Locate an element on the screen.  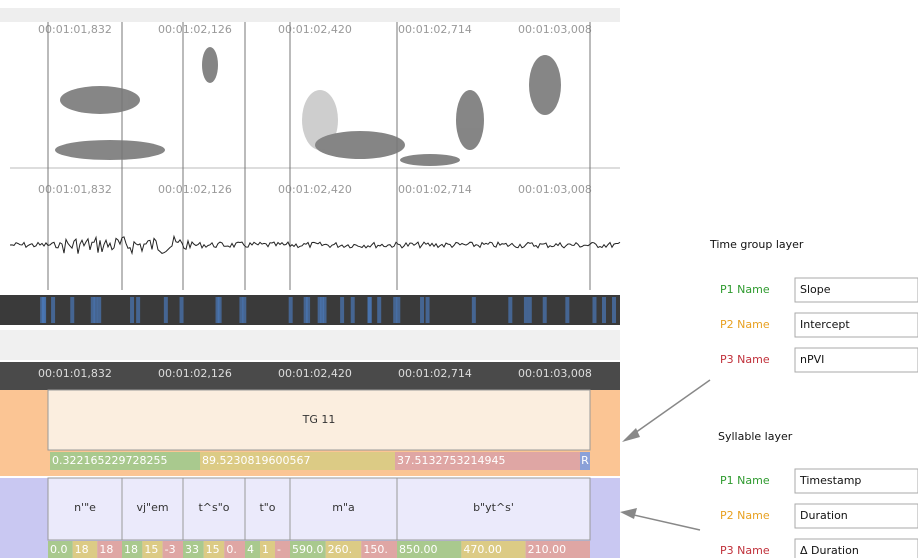
timestamp: 00:01:03,008 is located at coordinates (555, 189).